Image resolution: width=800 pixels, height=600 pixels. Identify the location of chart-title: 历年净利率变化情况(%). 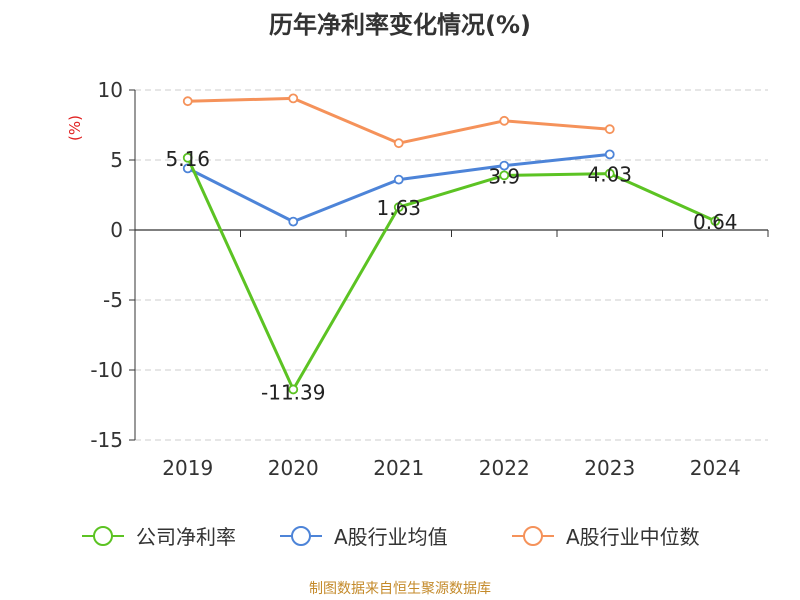
(400, 25).